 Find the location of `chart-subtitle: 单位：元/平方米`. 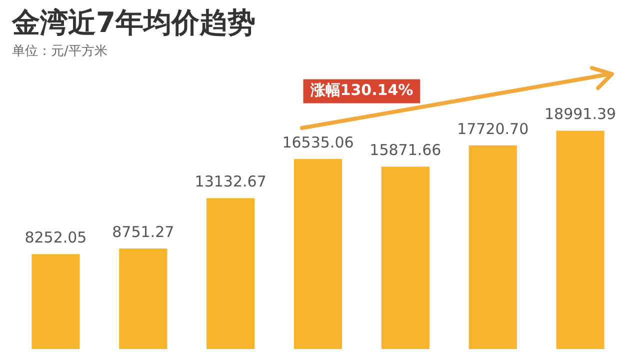

chart-subtitle: 单位：元/平方米 is located at coordinates (60, 50).